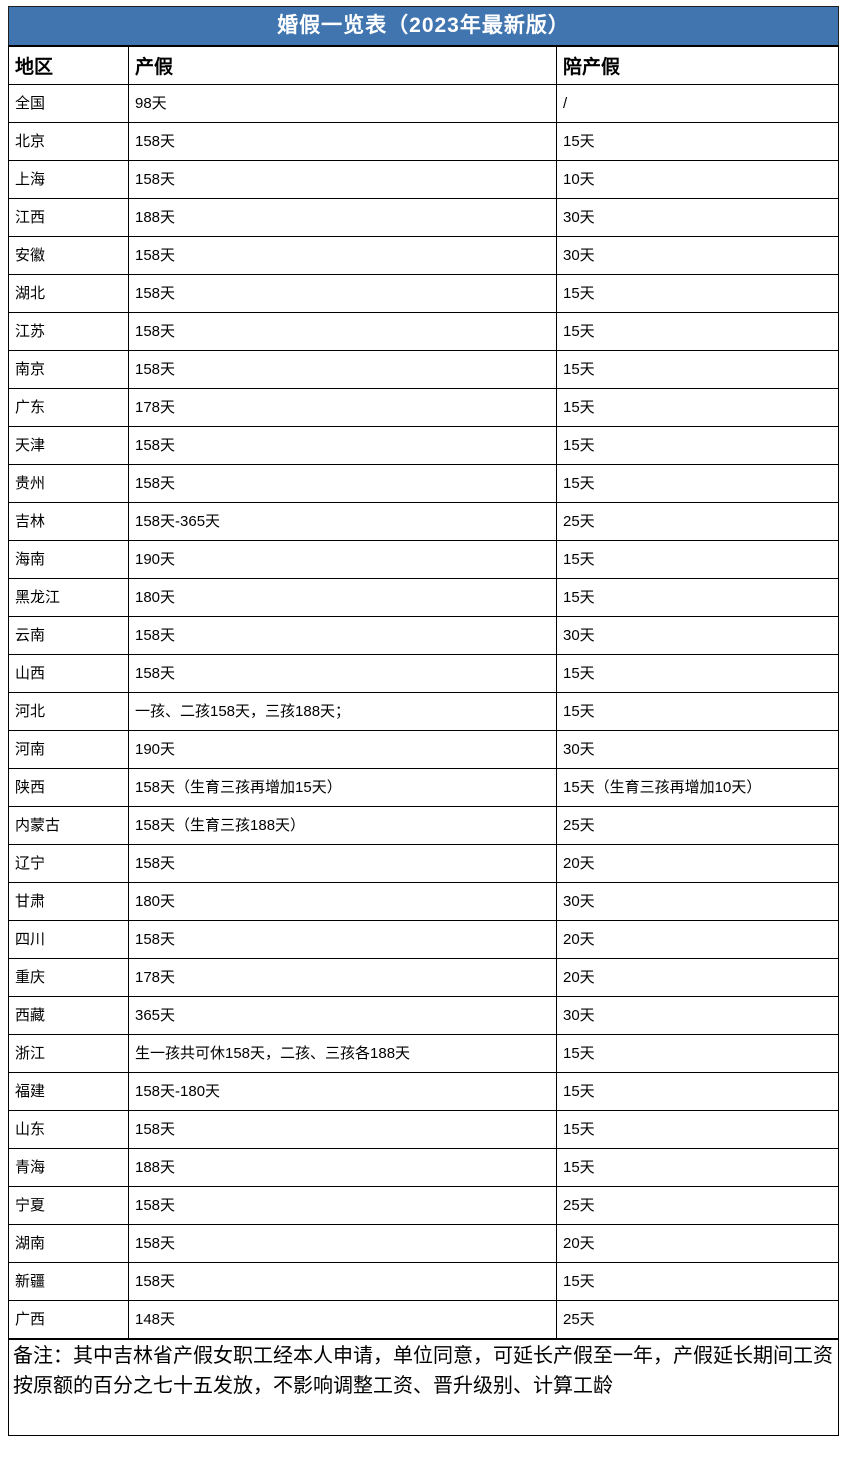 The height and width of the screenshot is (1474, 846). Describe the element at coordinates (342, 711) in the screenshot. I see `cell-maternity-leave: 一孩、二孩158天，三孩188天；` at that location.